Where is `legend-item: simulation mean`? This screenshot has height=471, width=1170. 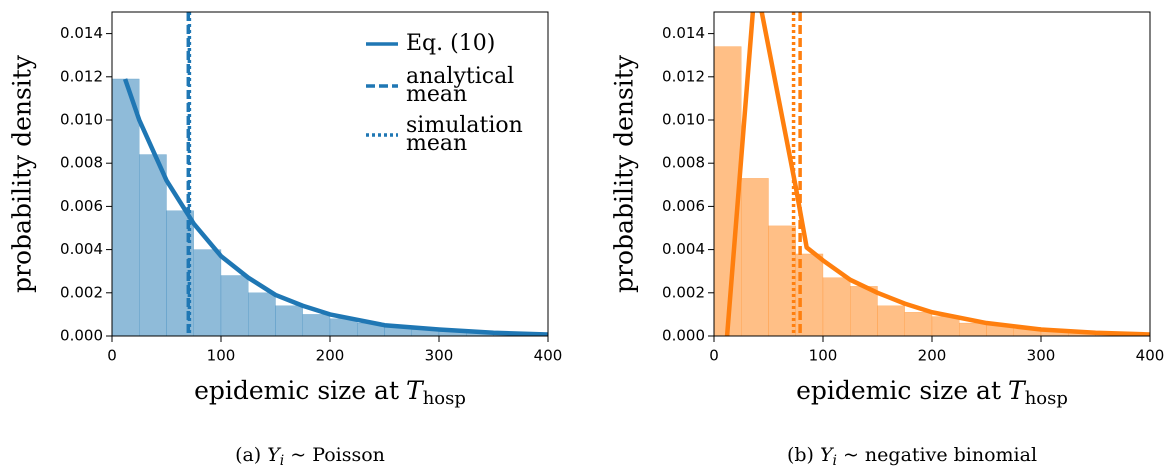 legend-item: simulation mean is located at coordinates (448, 134).